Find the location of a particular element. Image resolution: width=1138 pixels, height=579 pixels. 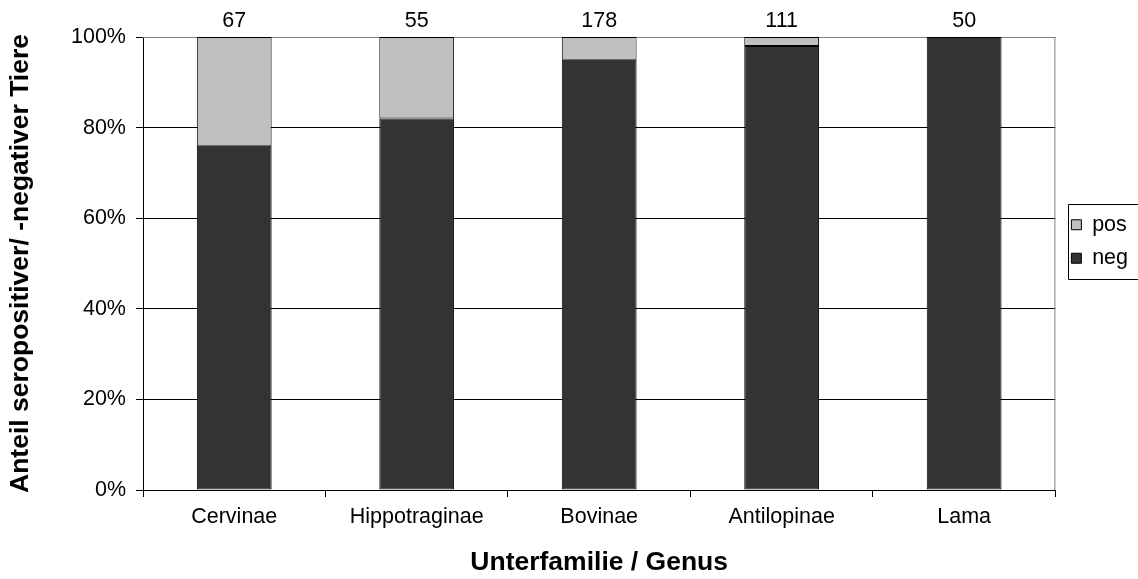

annotation: 55 is located at coordinates (416, 20).